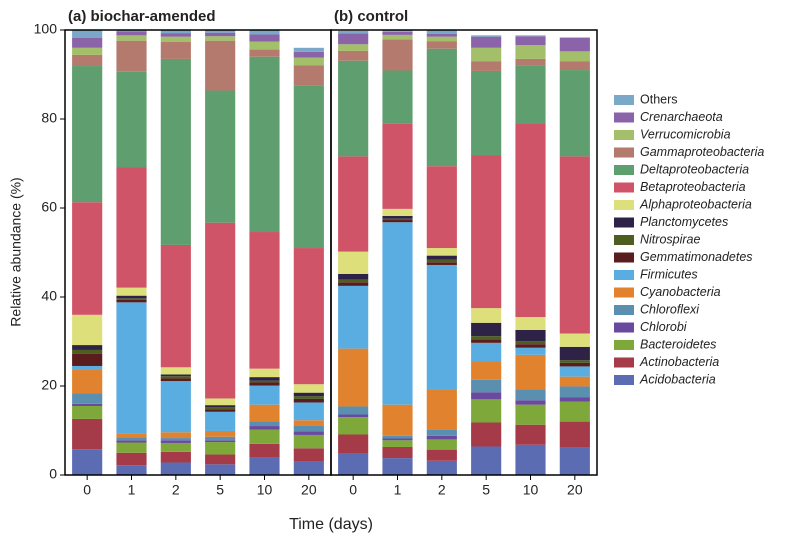  What do you see at coordinates (371, 16) in the screenshot?
I see `panel-title: (b) control` at bounding box center [371, 16].